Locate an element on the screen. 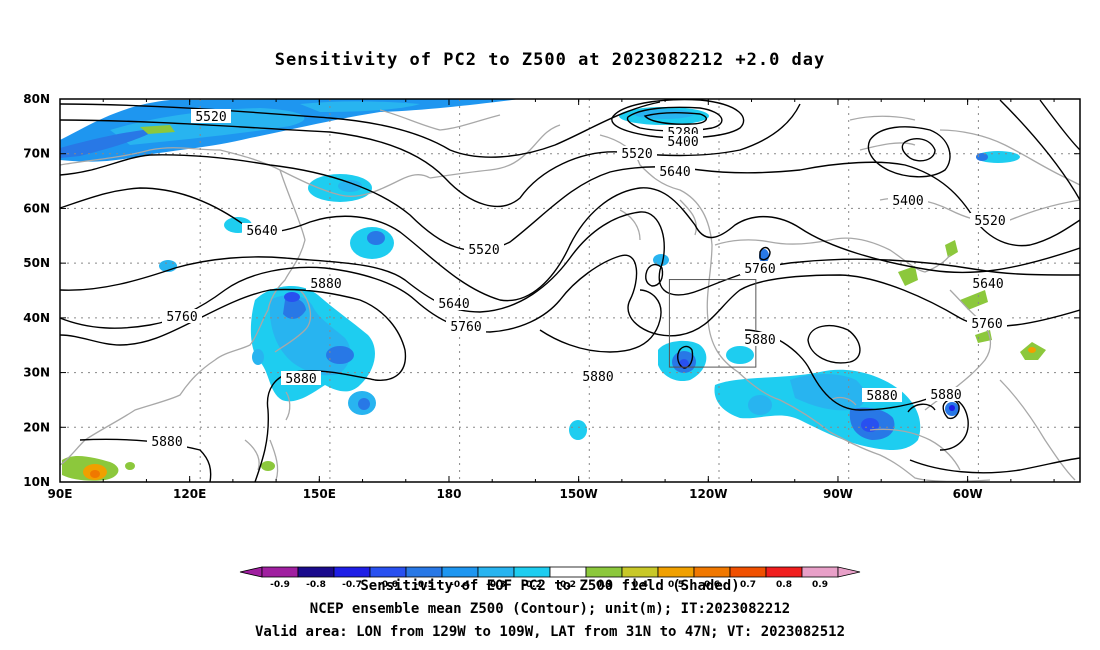  lat-label: 20N is located at coordinates (36, 427).